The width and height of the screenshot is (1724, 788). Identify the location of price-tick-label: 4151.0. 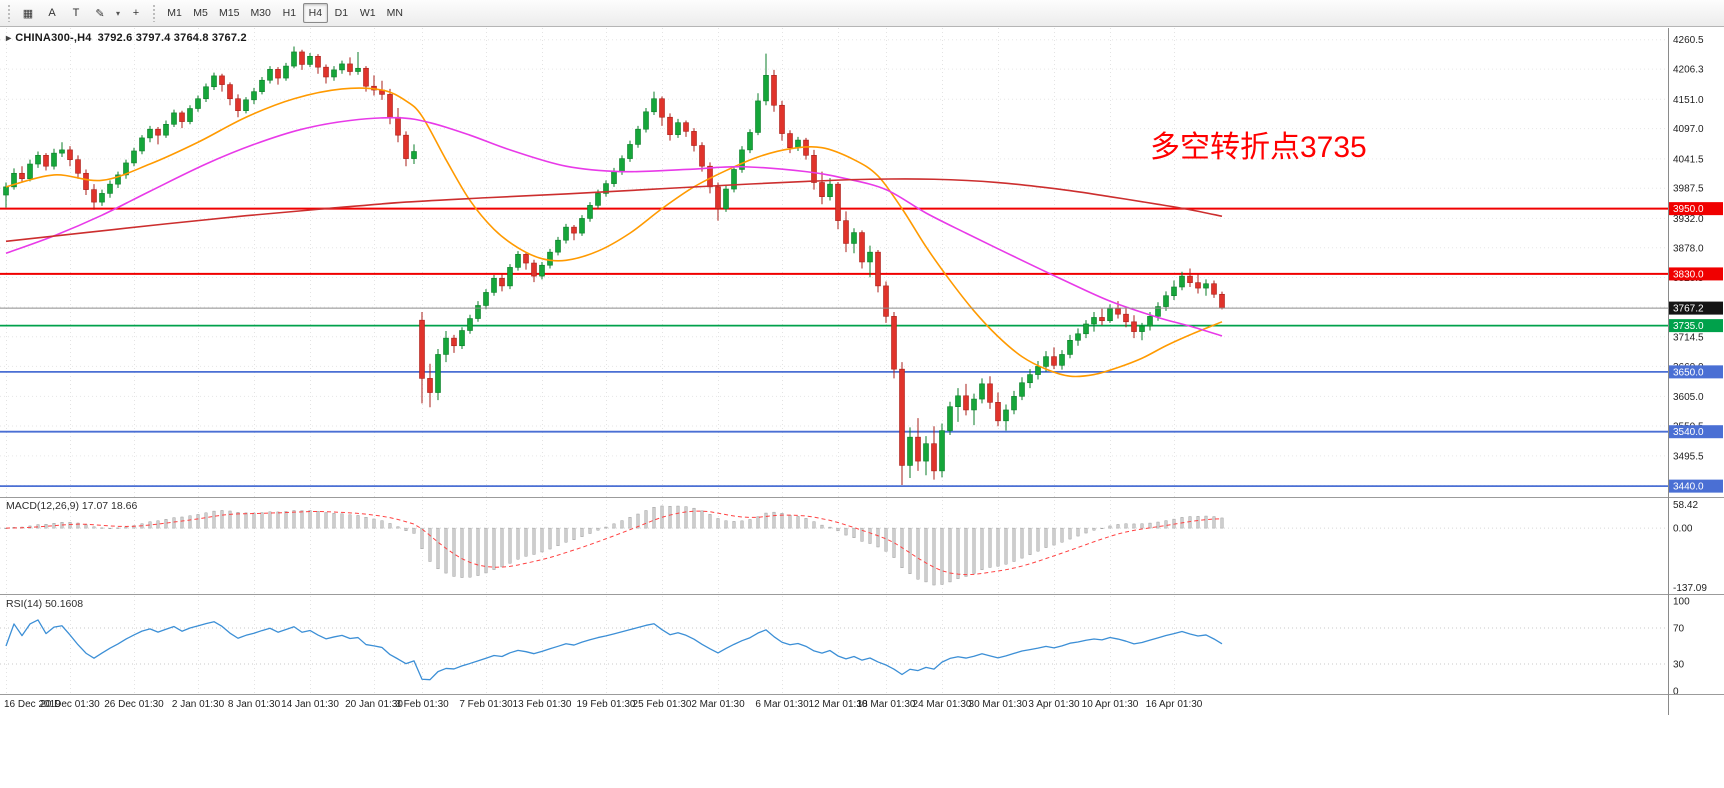
(1688, 100).